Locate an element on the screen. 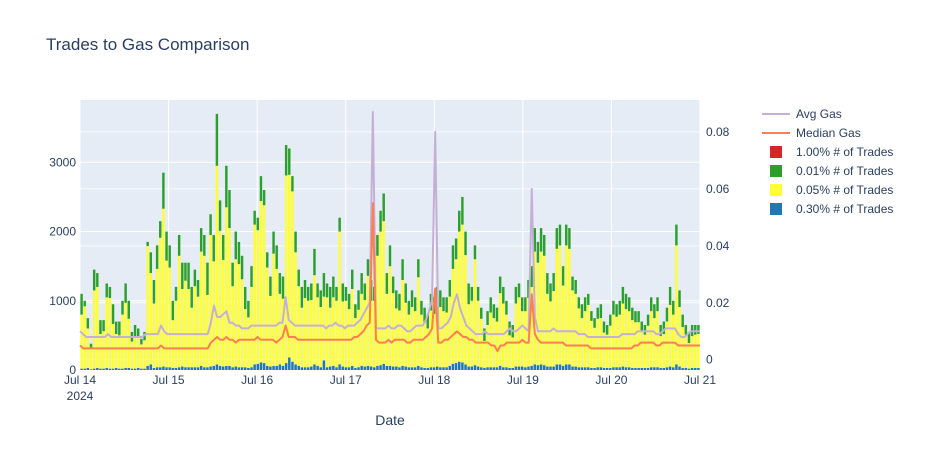 The image size is (925, 455). legend-item-pct-0-01: 0.01% # of Trades is located at coordinates (831, 171).